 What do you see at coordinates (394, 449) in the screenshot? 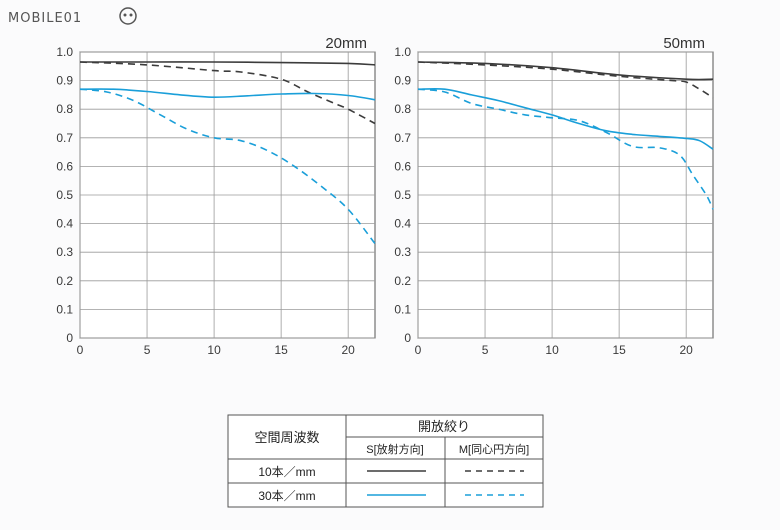
I see `legend-col-sagittal: S[放射方向]` at bounding box center [394, 449].